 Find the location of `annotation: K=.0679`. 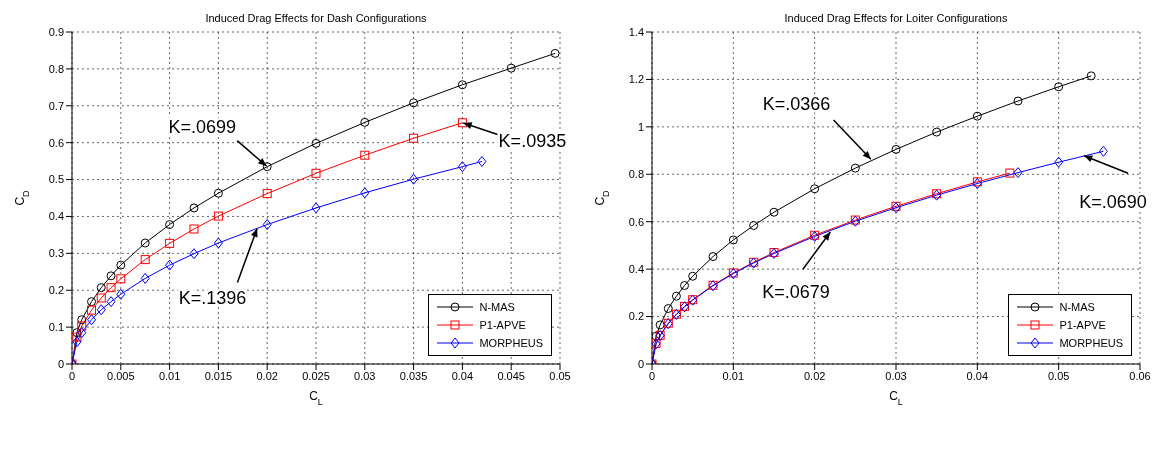

annotation: K=.0679 is located at coordinates (796, 291).